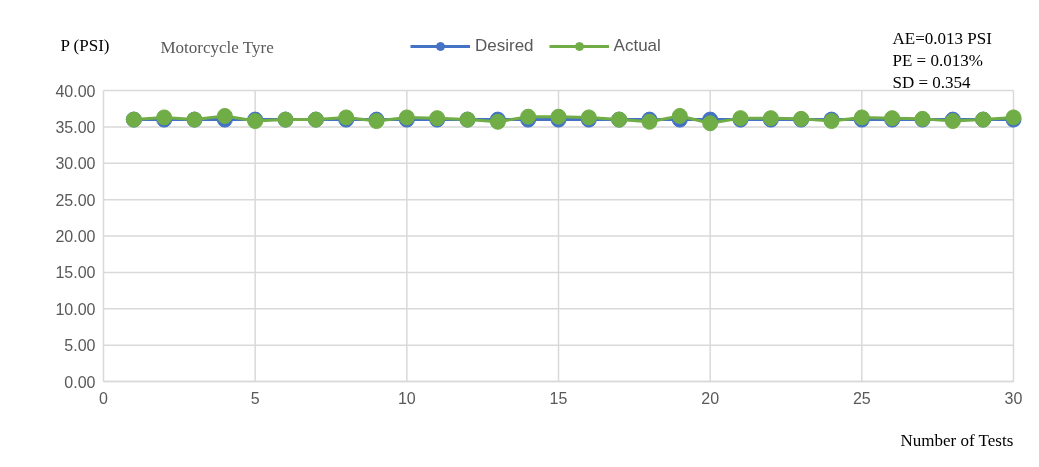 The image size is (1039, 467). Describe the element at coordinates (75, 91) in the screenshot. I see `y-tick-label: 40.00` at that location.